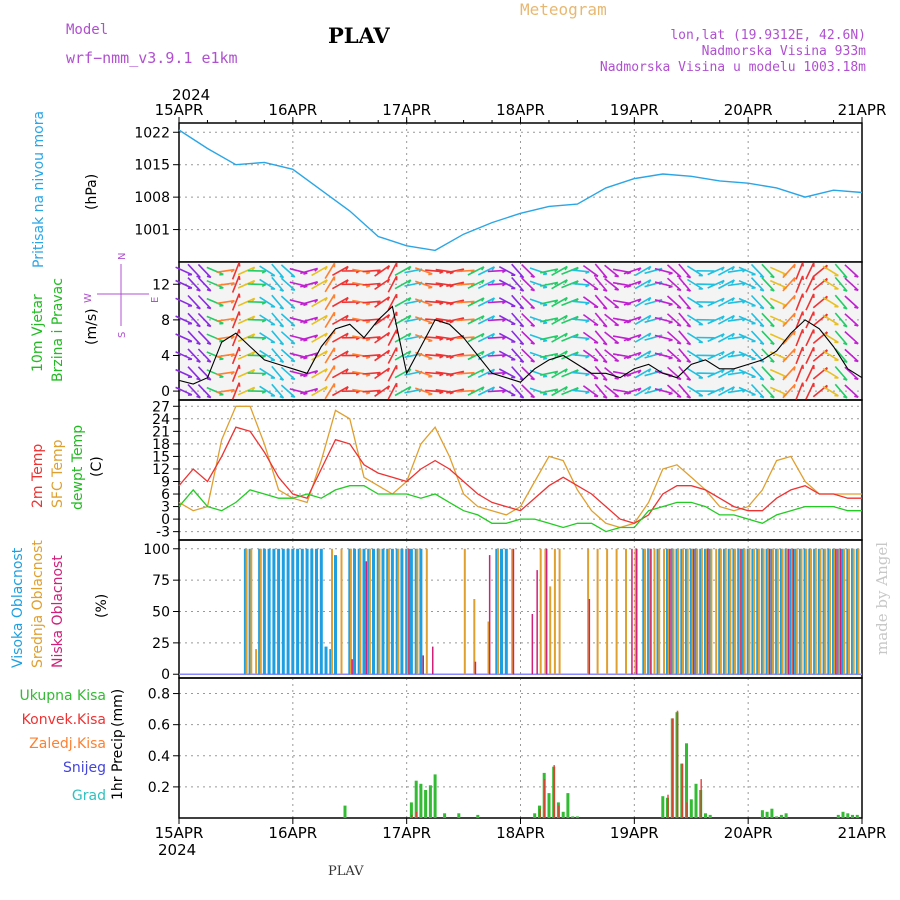 Image resolution: width=900 pixels, height=900 pixels. What do you see at coordinates (64, 720) in the screenshot?
I see `legend-convective-rain: Konvek.Kisa` at bounding box center [64, 720].